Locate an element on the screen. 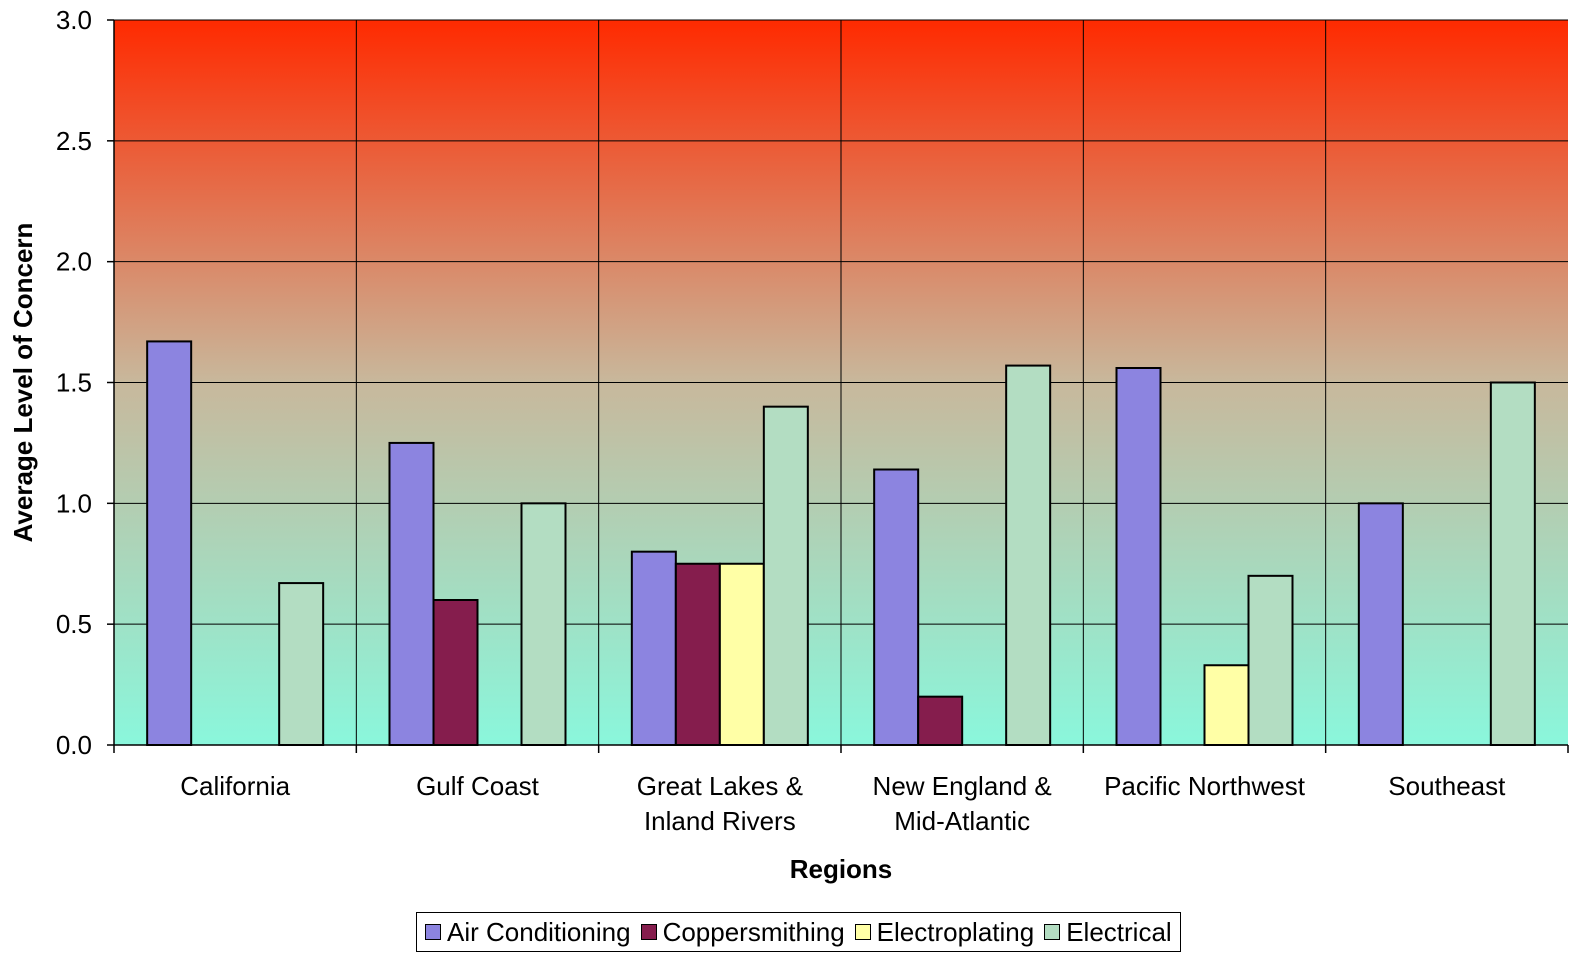  x-category-label: New England & is located at coordinates (962, 786).